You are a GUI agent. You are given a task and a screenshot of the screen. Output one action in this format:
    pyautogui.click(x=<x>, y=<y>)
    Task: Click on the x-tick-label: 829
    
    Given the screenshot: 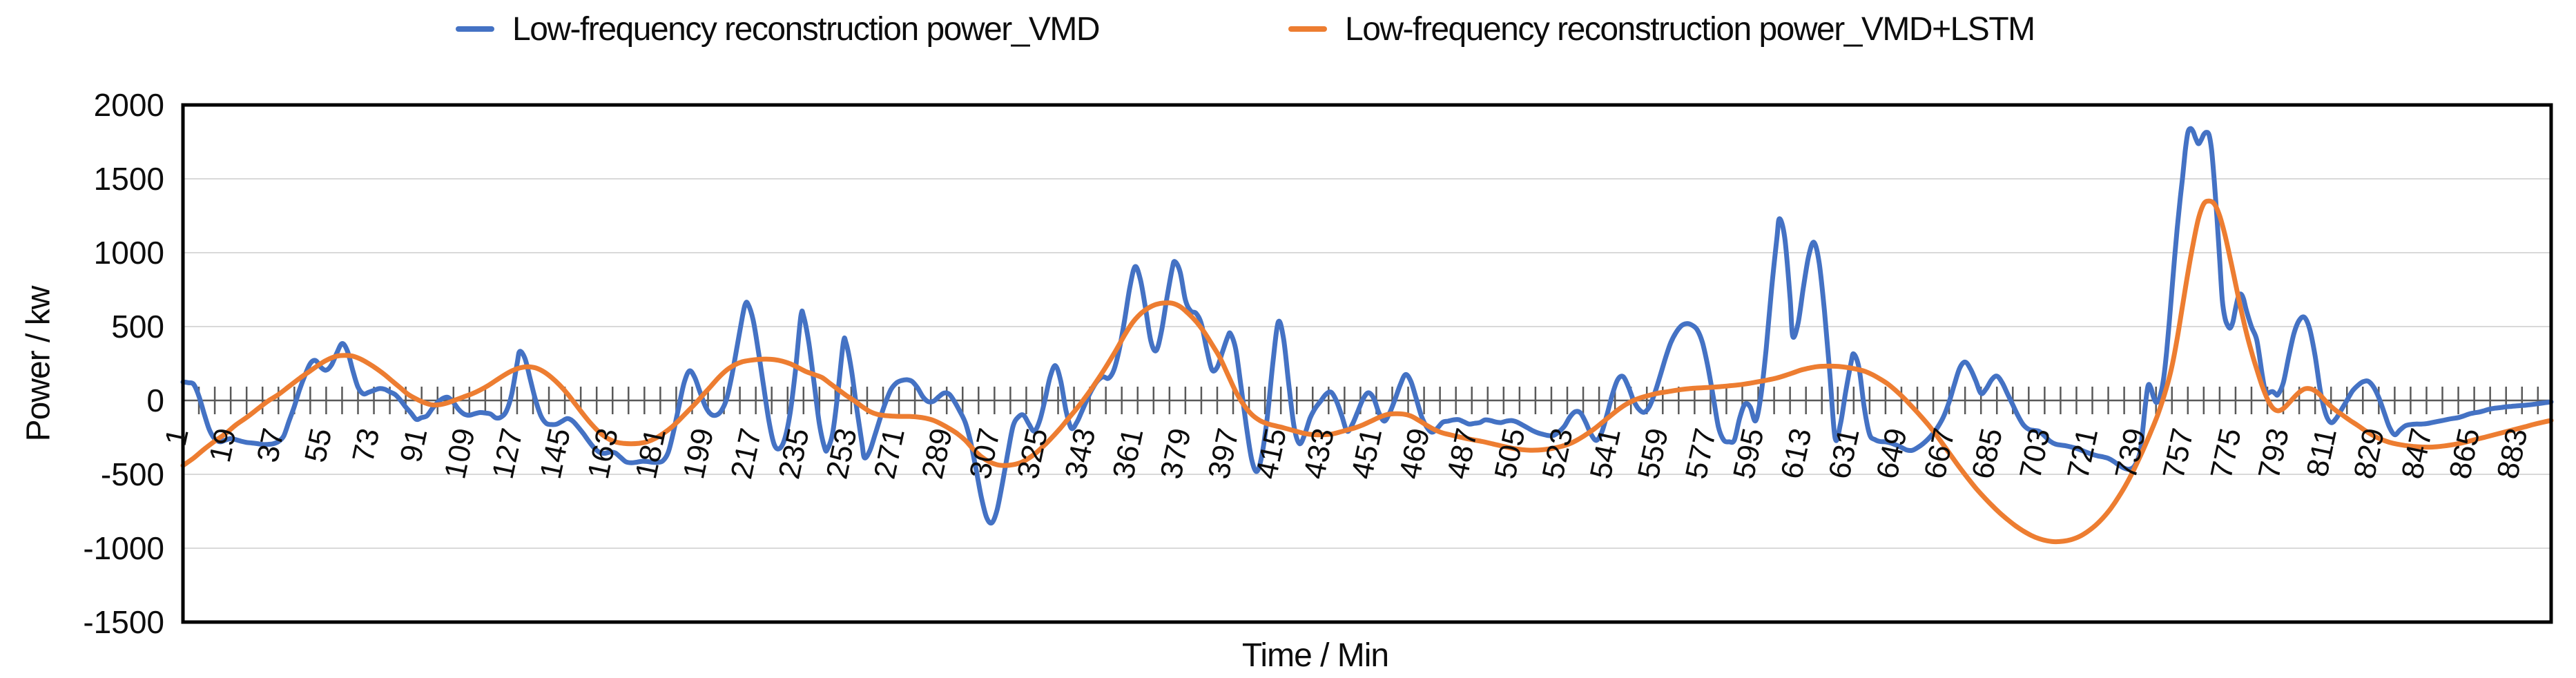 What is the action you would take?
    pyautogui.click(x=2369, y=453)
    